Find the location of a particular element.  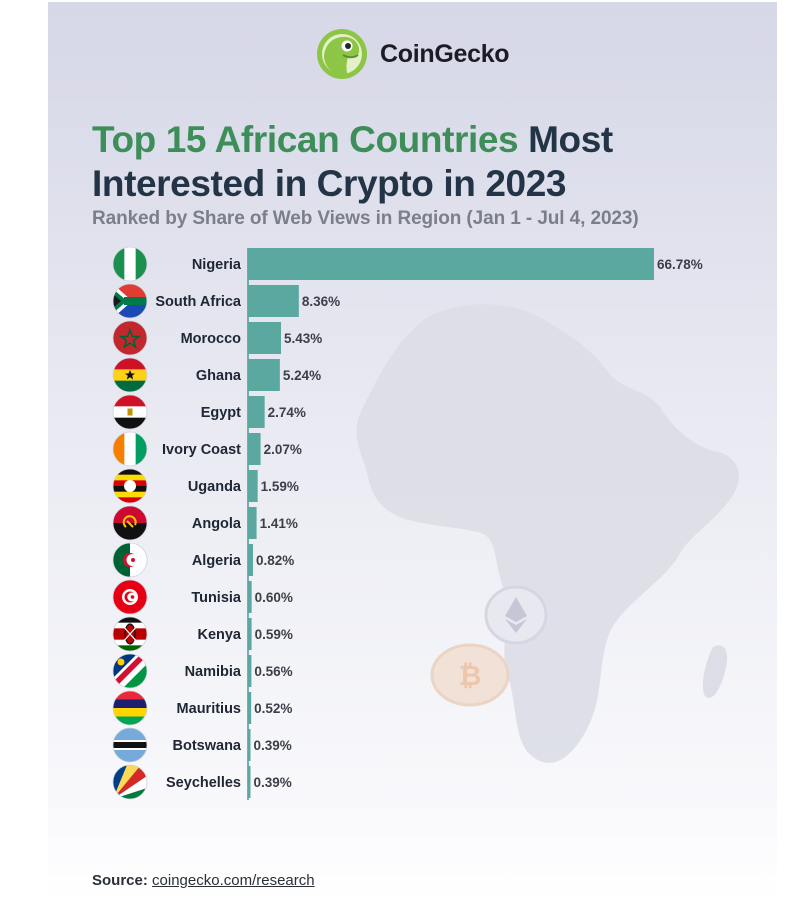

value-label: 0.56% is located at coordinates (273, 671).